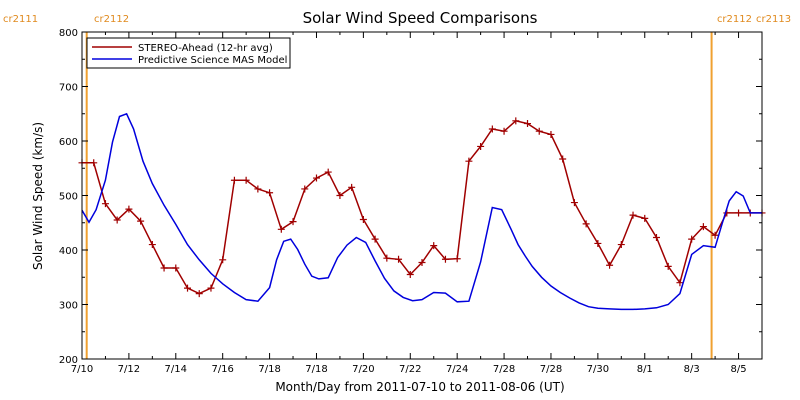  Describe the element at coordinates (734, 19) in the screenshot. I see `carrington-label-left-2: cr2112` at that location.